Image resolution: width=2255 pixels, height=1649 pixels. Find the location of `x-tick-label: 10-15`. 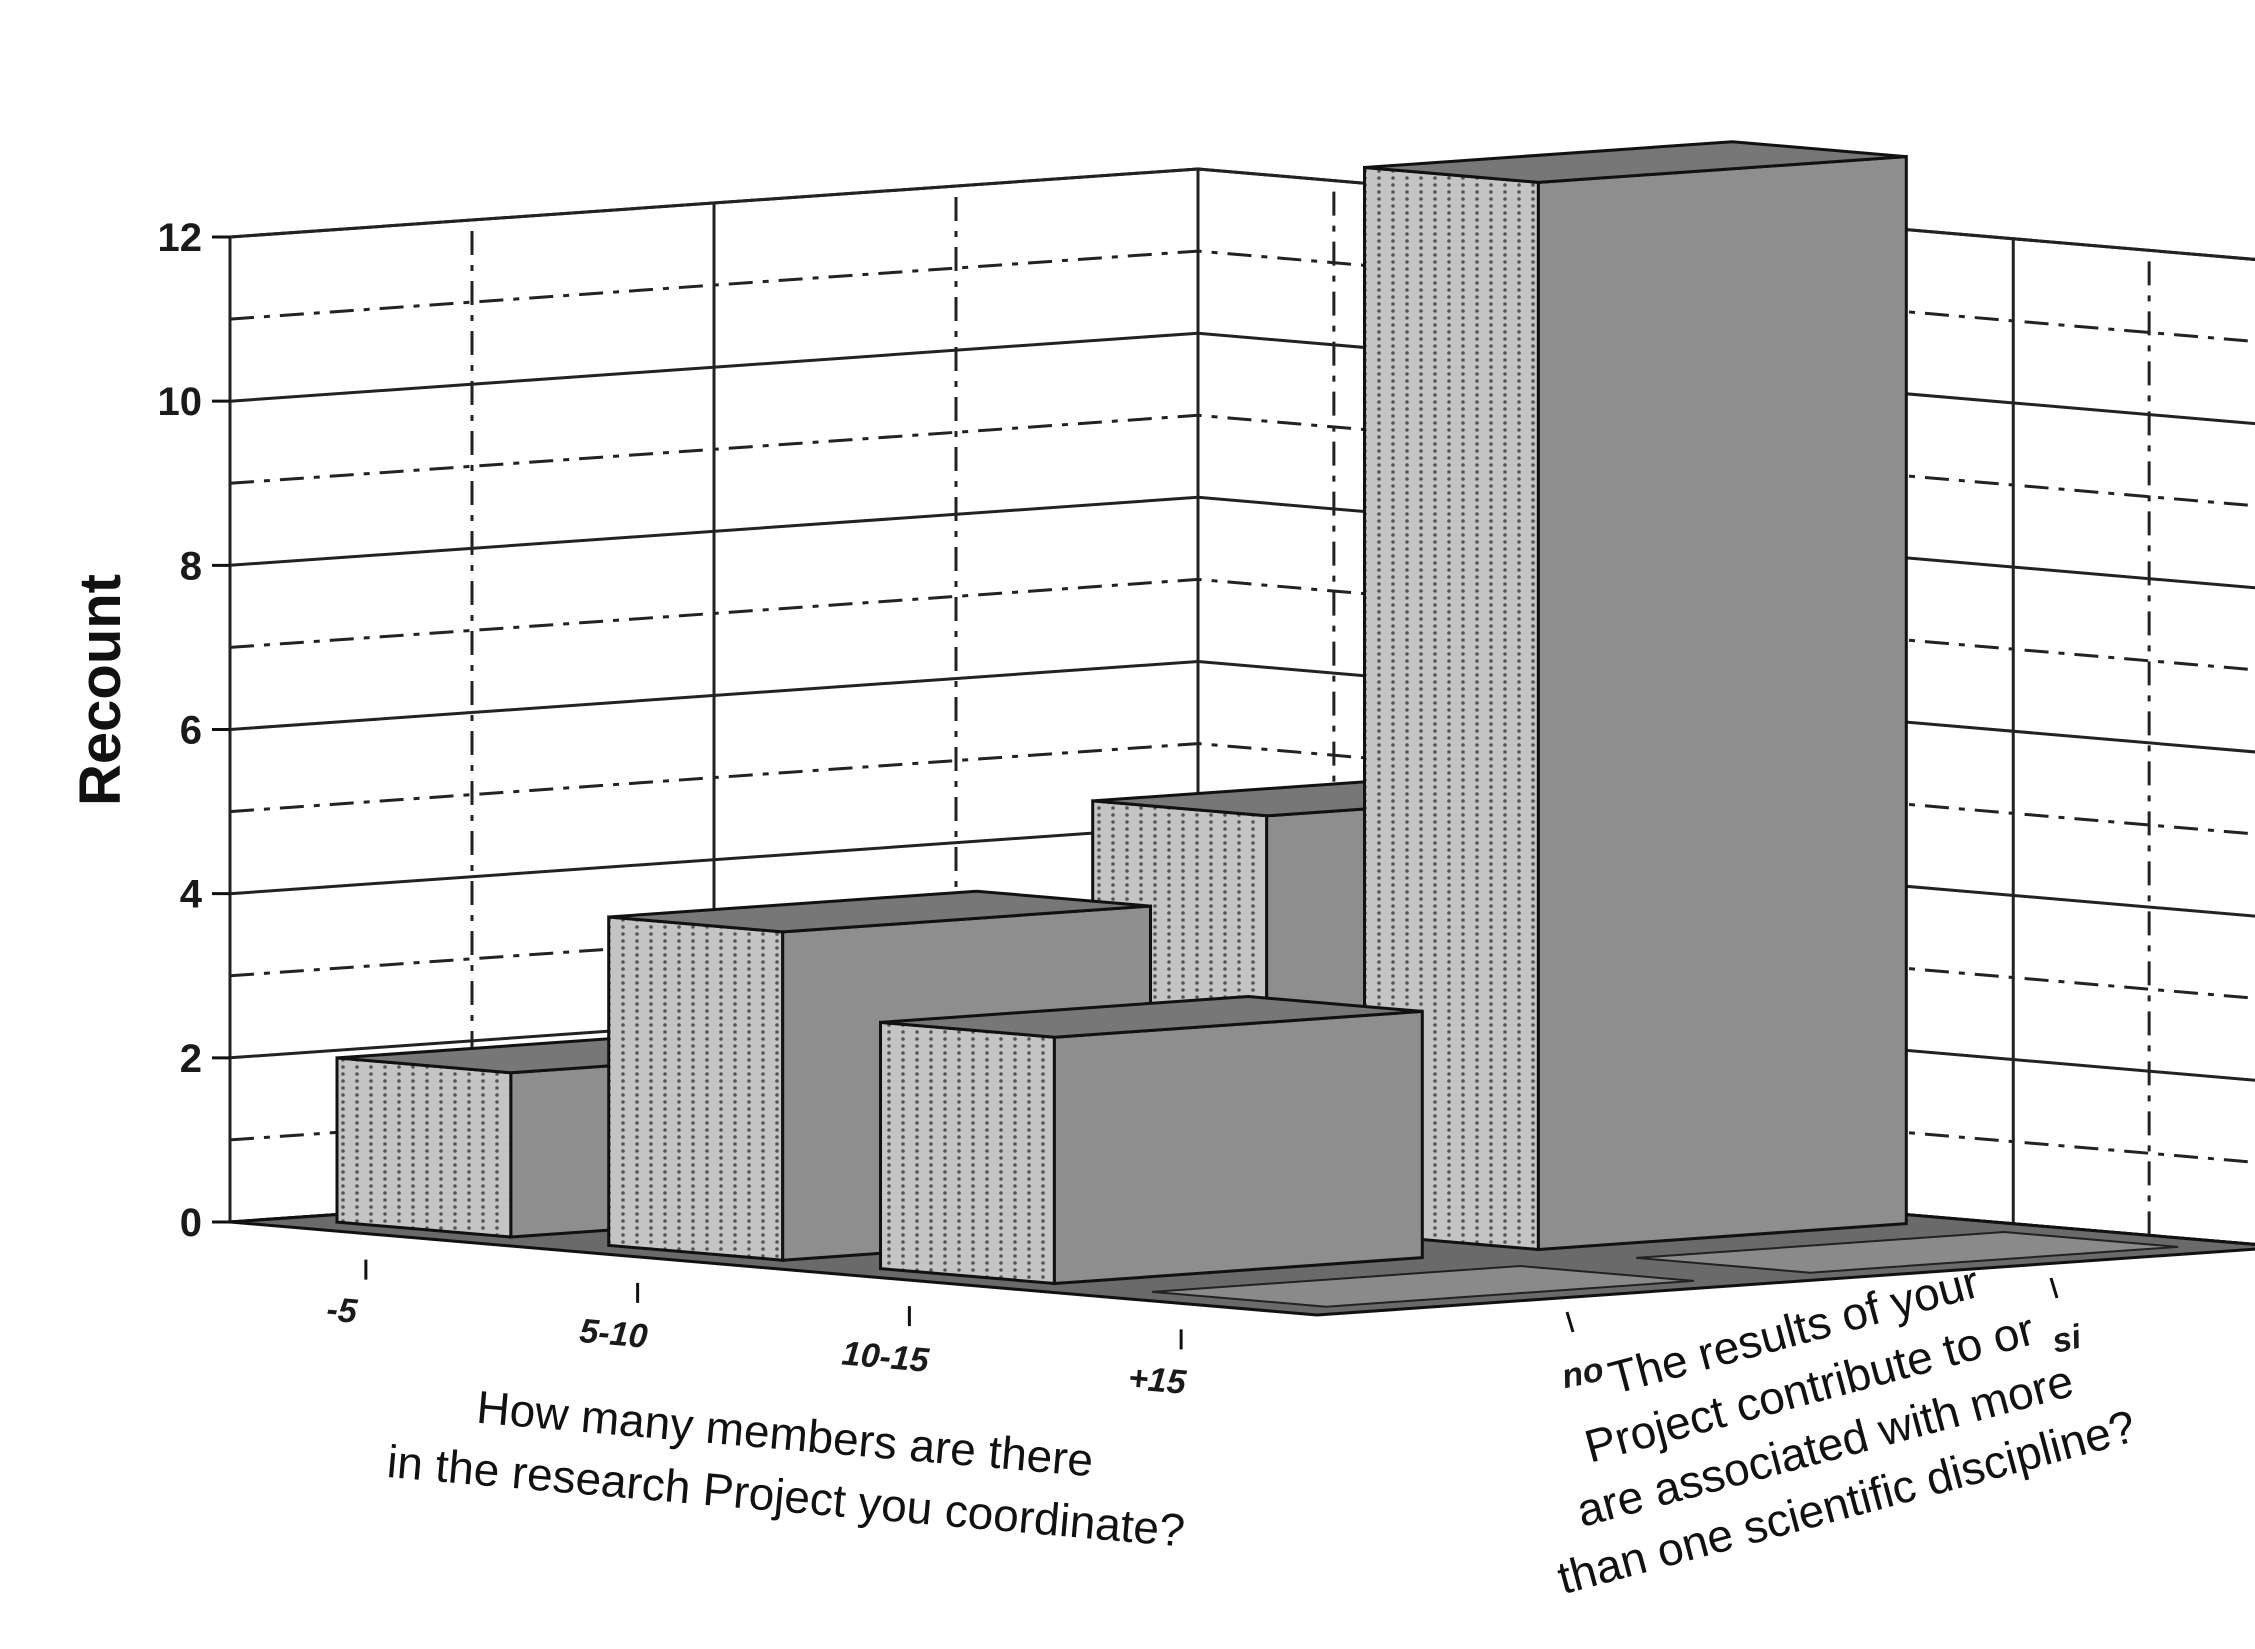

x-tick-label: 10-15 is located at coordinates (885, 1357).